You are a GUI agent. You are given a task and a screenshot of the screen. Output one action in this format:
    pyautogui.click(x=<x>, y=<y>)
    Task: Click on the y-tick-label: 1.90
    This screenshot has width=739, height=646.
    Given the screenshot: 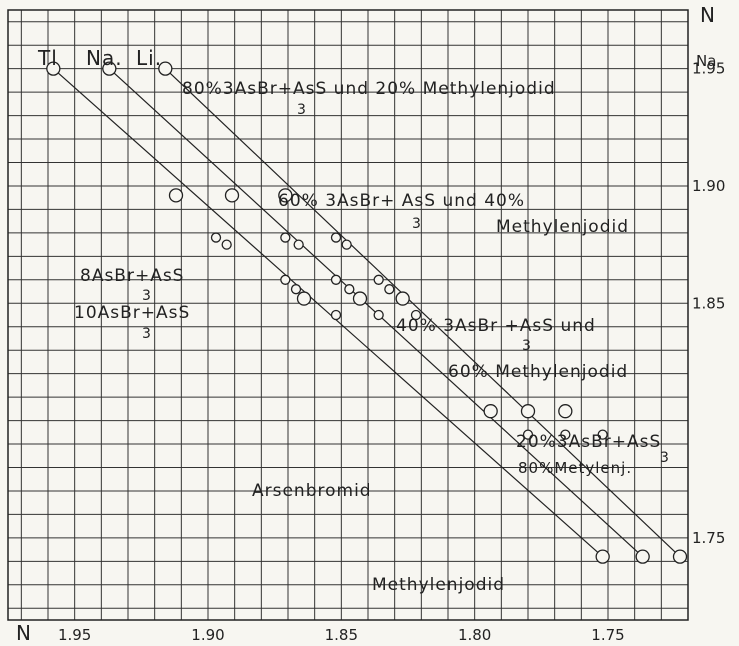 What is the action you would take?
    pyautogui.click(x=708, y=186)
    